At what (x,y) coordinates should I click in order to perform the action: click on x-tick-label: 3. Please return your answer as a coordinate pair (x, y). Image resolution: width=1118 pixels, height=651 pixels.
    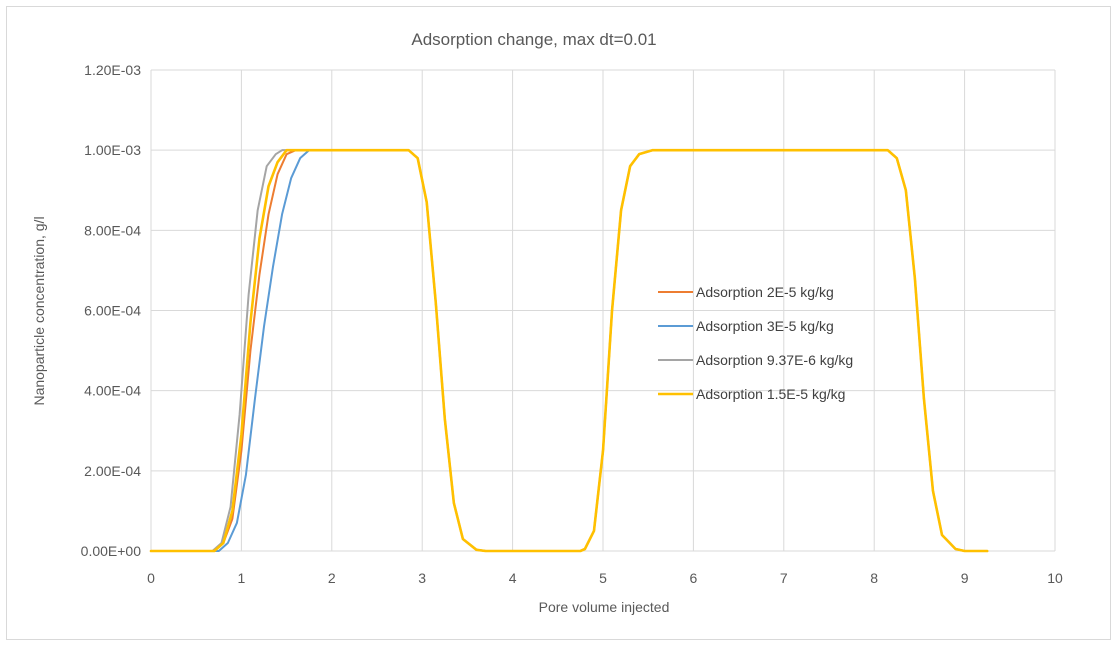
    Looking at the image, I should click on (422, 578).